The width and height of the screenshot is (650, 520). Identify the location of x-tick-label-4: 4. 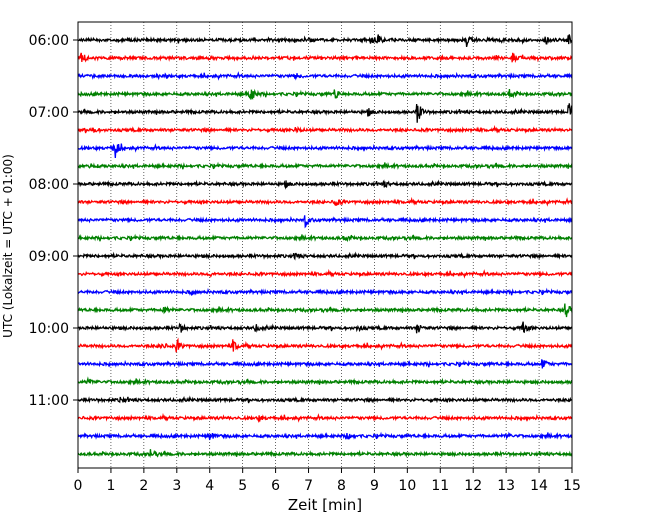
(209, 486).